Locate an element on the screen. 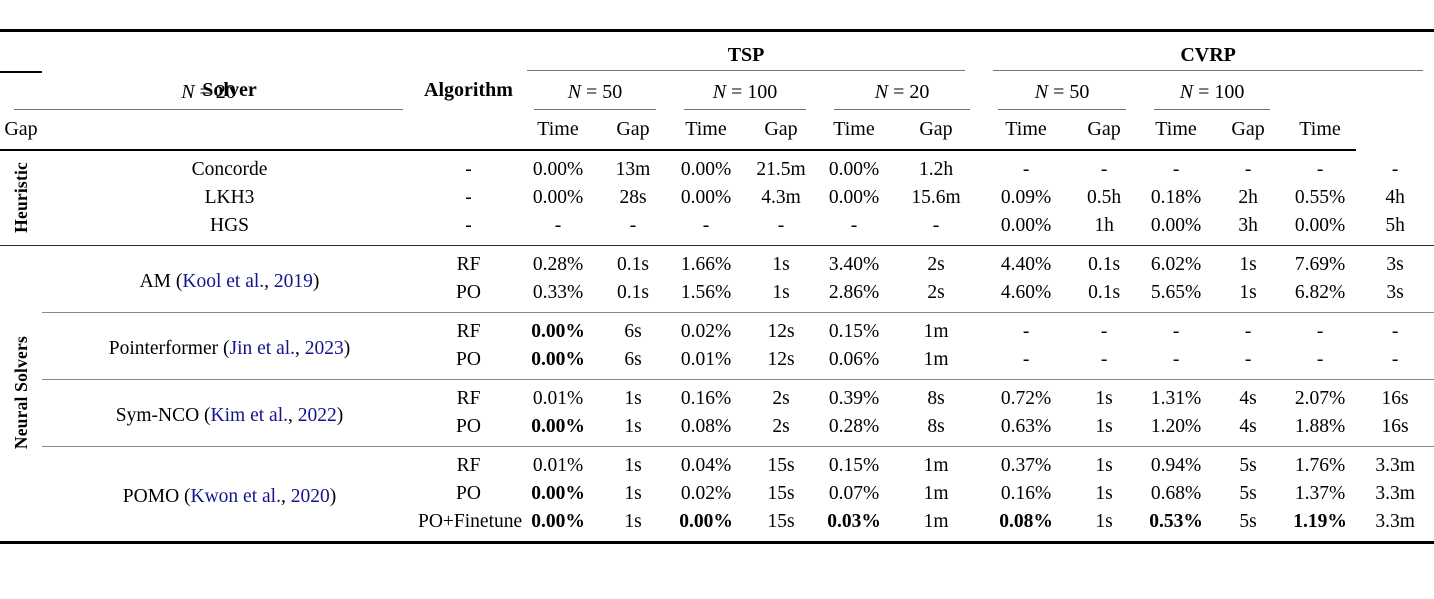 The image size is (1434, 599). time-cell: 28s is located at coordinates (633, 197).